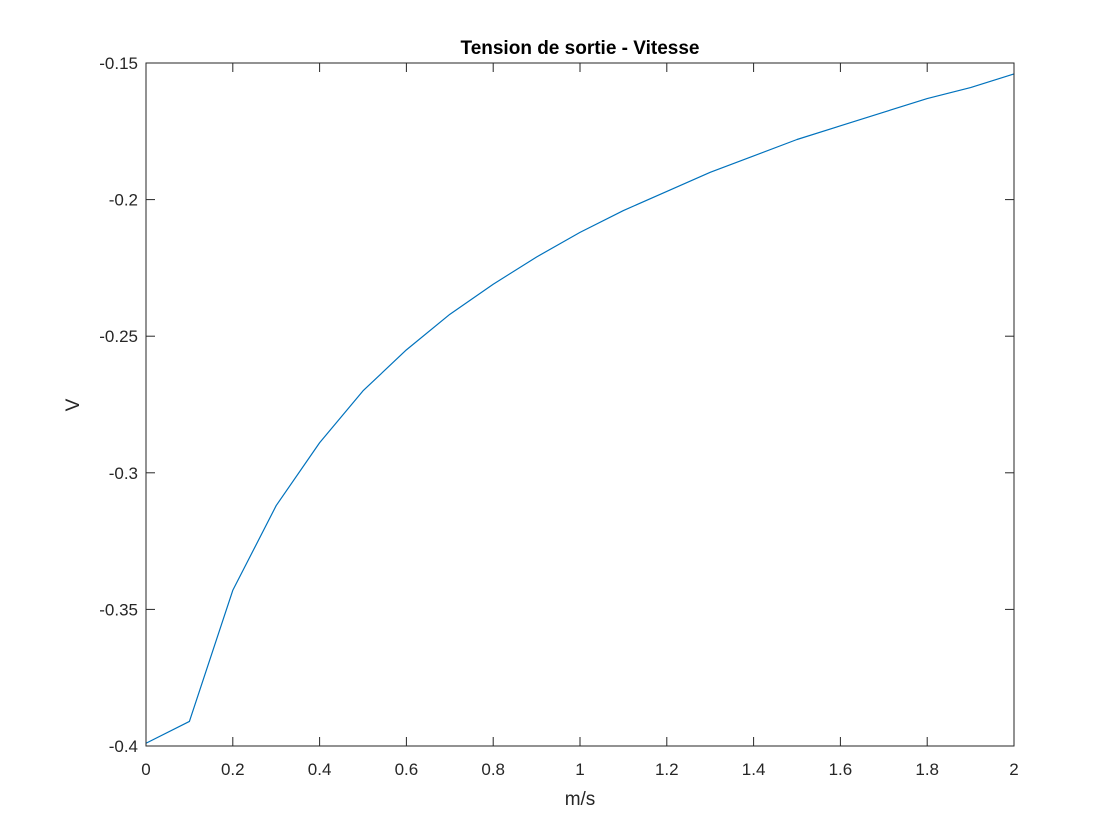 Image resolution: width=1120 pixels, height=840 pixels. I want to click on y-axis-label: V, so click(73, 404).